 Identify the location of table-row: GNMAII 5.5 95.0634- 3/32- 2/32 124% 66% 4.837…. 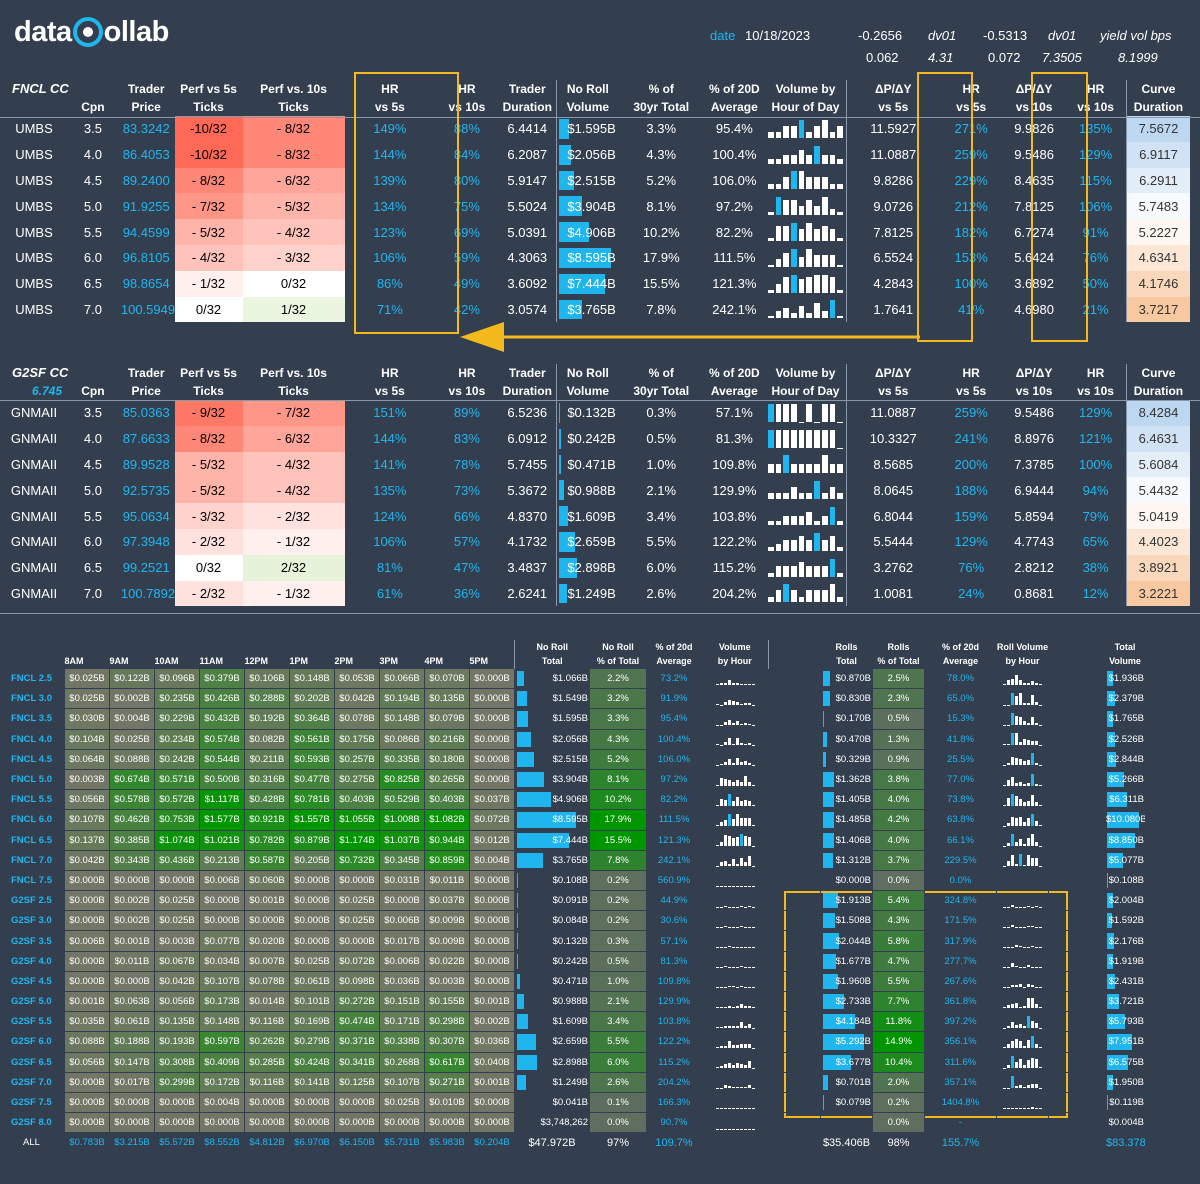
(595, 516).